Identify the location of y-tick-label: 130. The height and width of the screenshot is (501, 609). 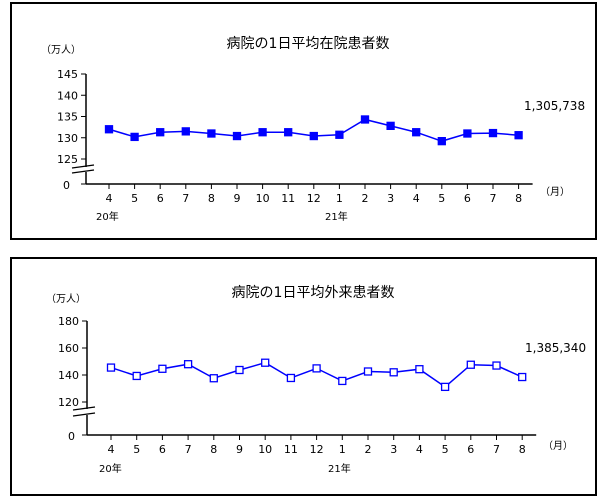
(67, 138).